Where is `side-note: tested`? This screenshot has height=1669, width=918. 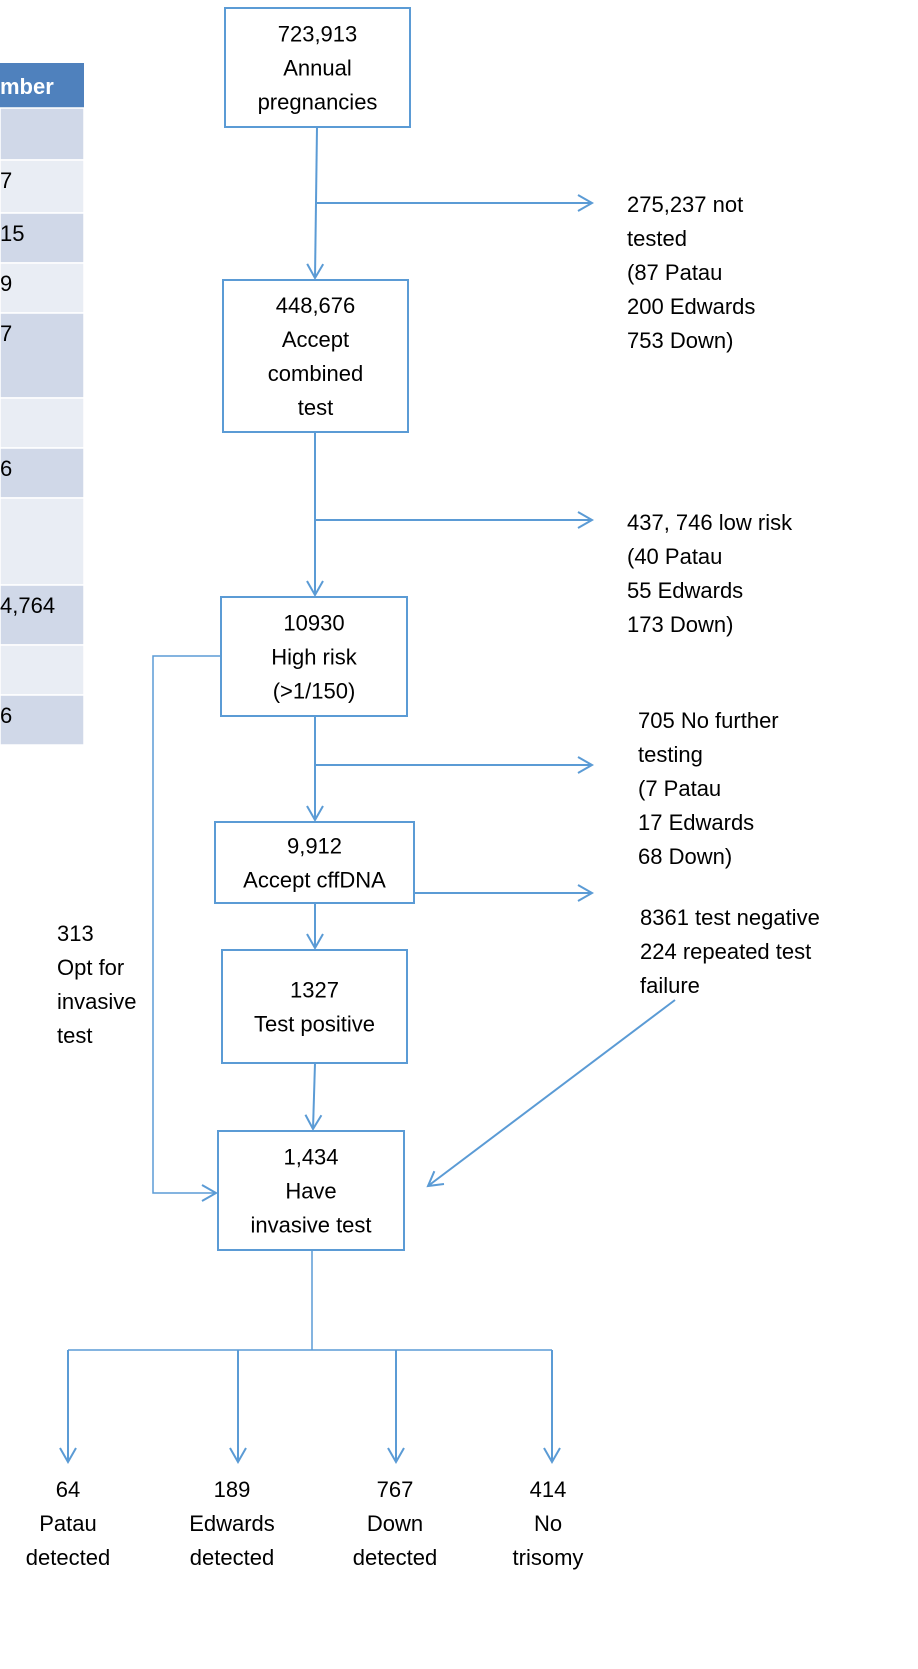 side-note: tested is located at coordinates (657, 238).